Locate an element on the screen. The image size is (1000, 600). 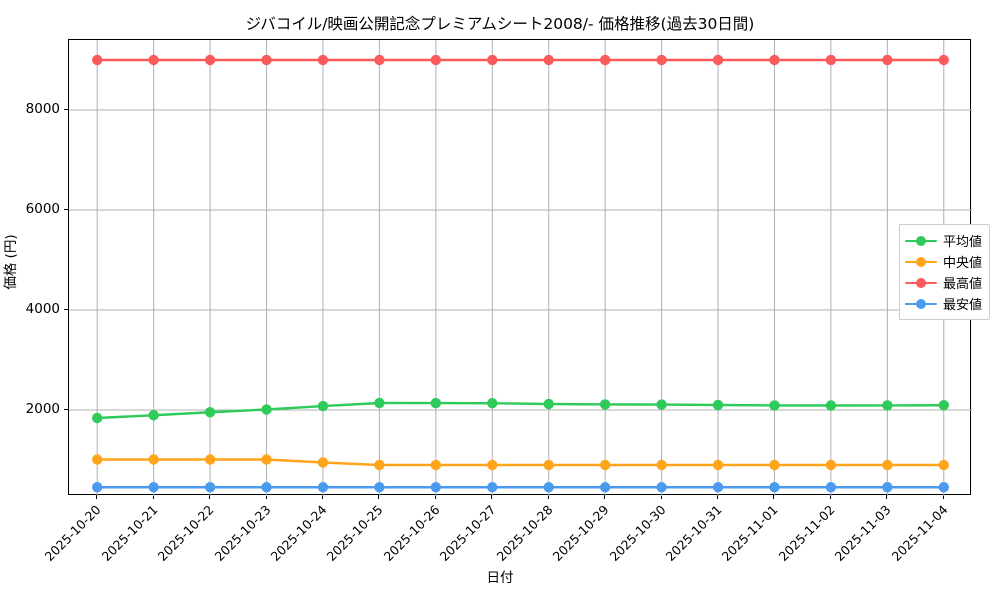
x-tick-label: 2025-10-27 is located at coordinates (467, 533).